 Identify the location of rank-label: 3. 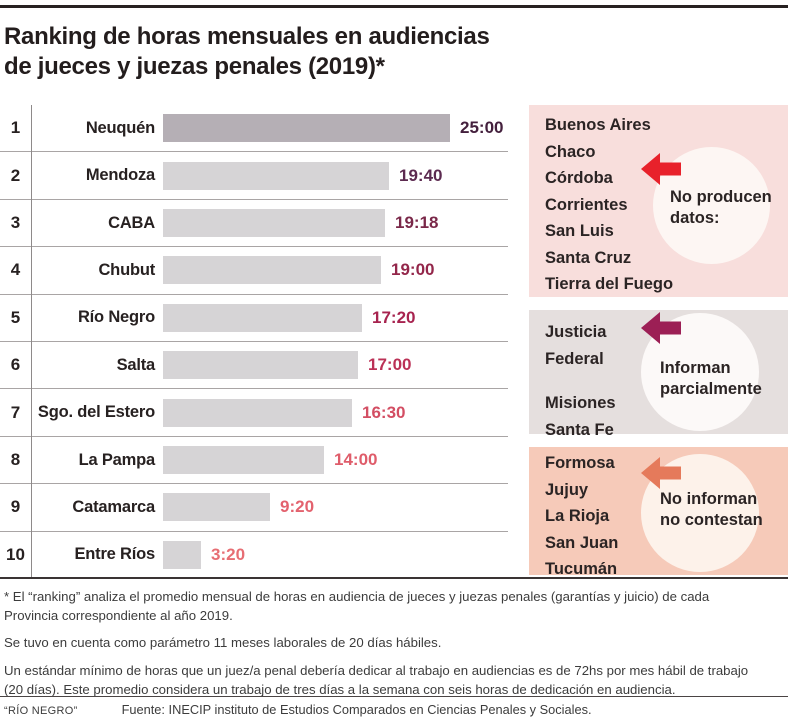
(15, 223).